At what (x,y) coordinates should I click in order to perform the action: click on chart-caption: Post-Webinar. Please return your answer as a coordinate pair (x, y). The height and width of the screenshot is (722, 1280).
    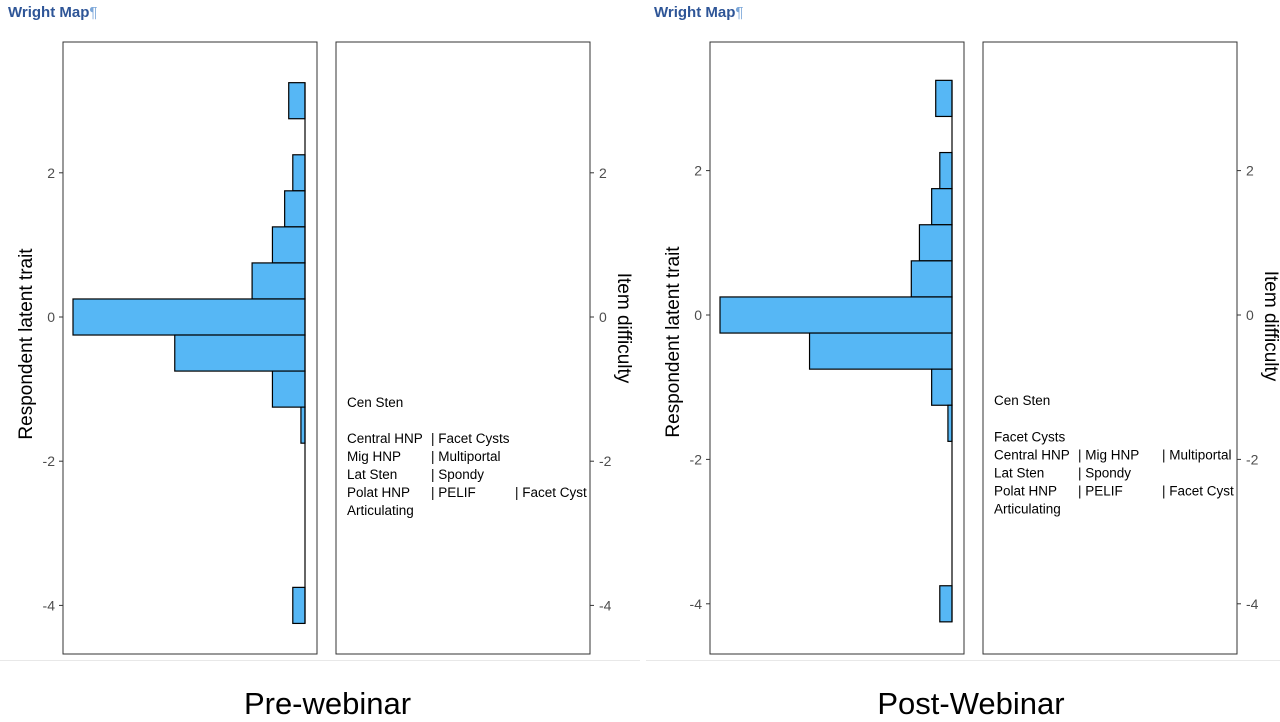
    Looking at the image, I should click on (971, 703).